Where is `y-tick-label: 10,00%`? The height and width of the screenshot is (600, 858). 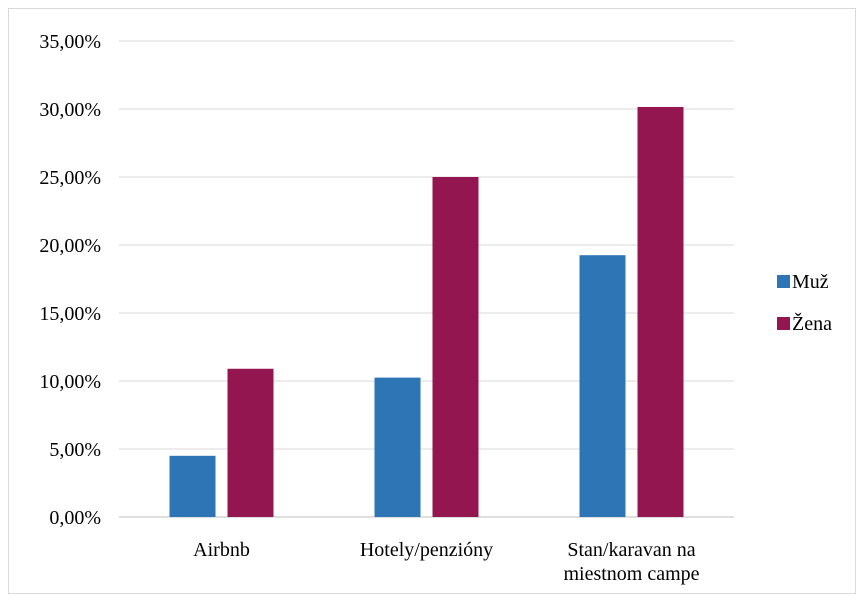
y-tick-label: 10,00% is located at coordinates (70, 382).